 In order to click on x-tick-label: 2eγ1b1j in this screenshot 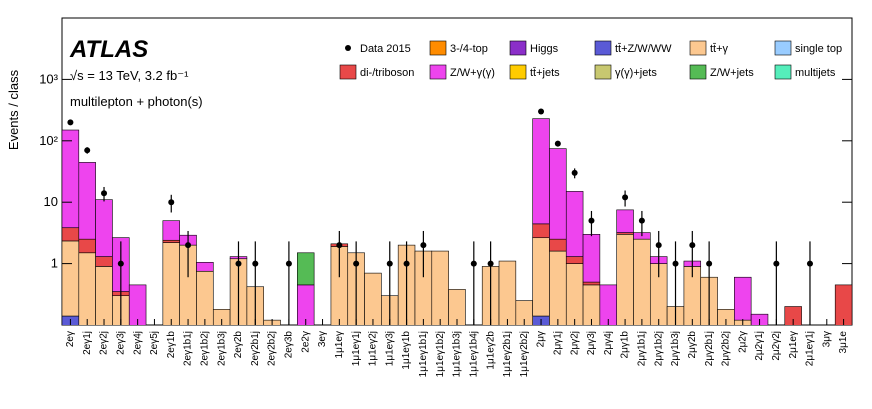, I will do `click(188, 348)`.